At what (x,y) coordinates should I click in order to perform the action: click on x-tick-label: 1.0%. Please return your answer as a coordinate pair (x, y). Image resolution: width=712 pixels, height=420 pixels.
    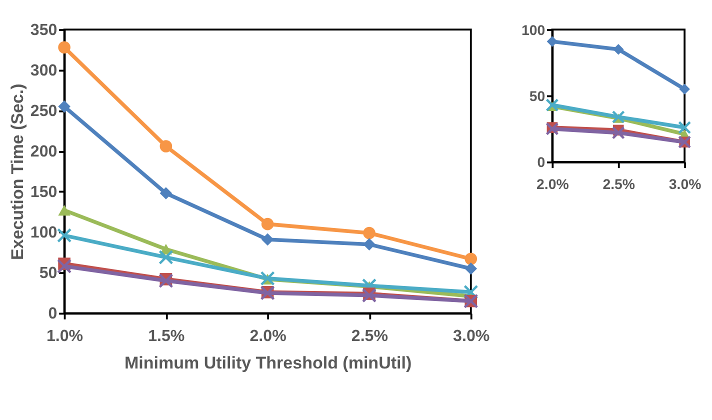
    Looking at the image, I should click on (65, 336).